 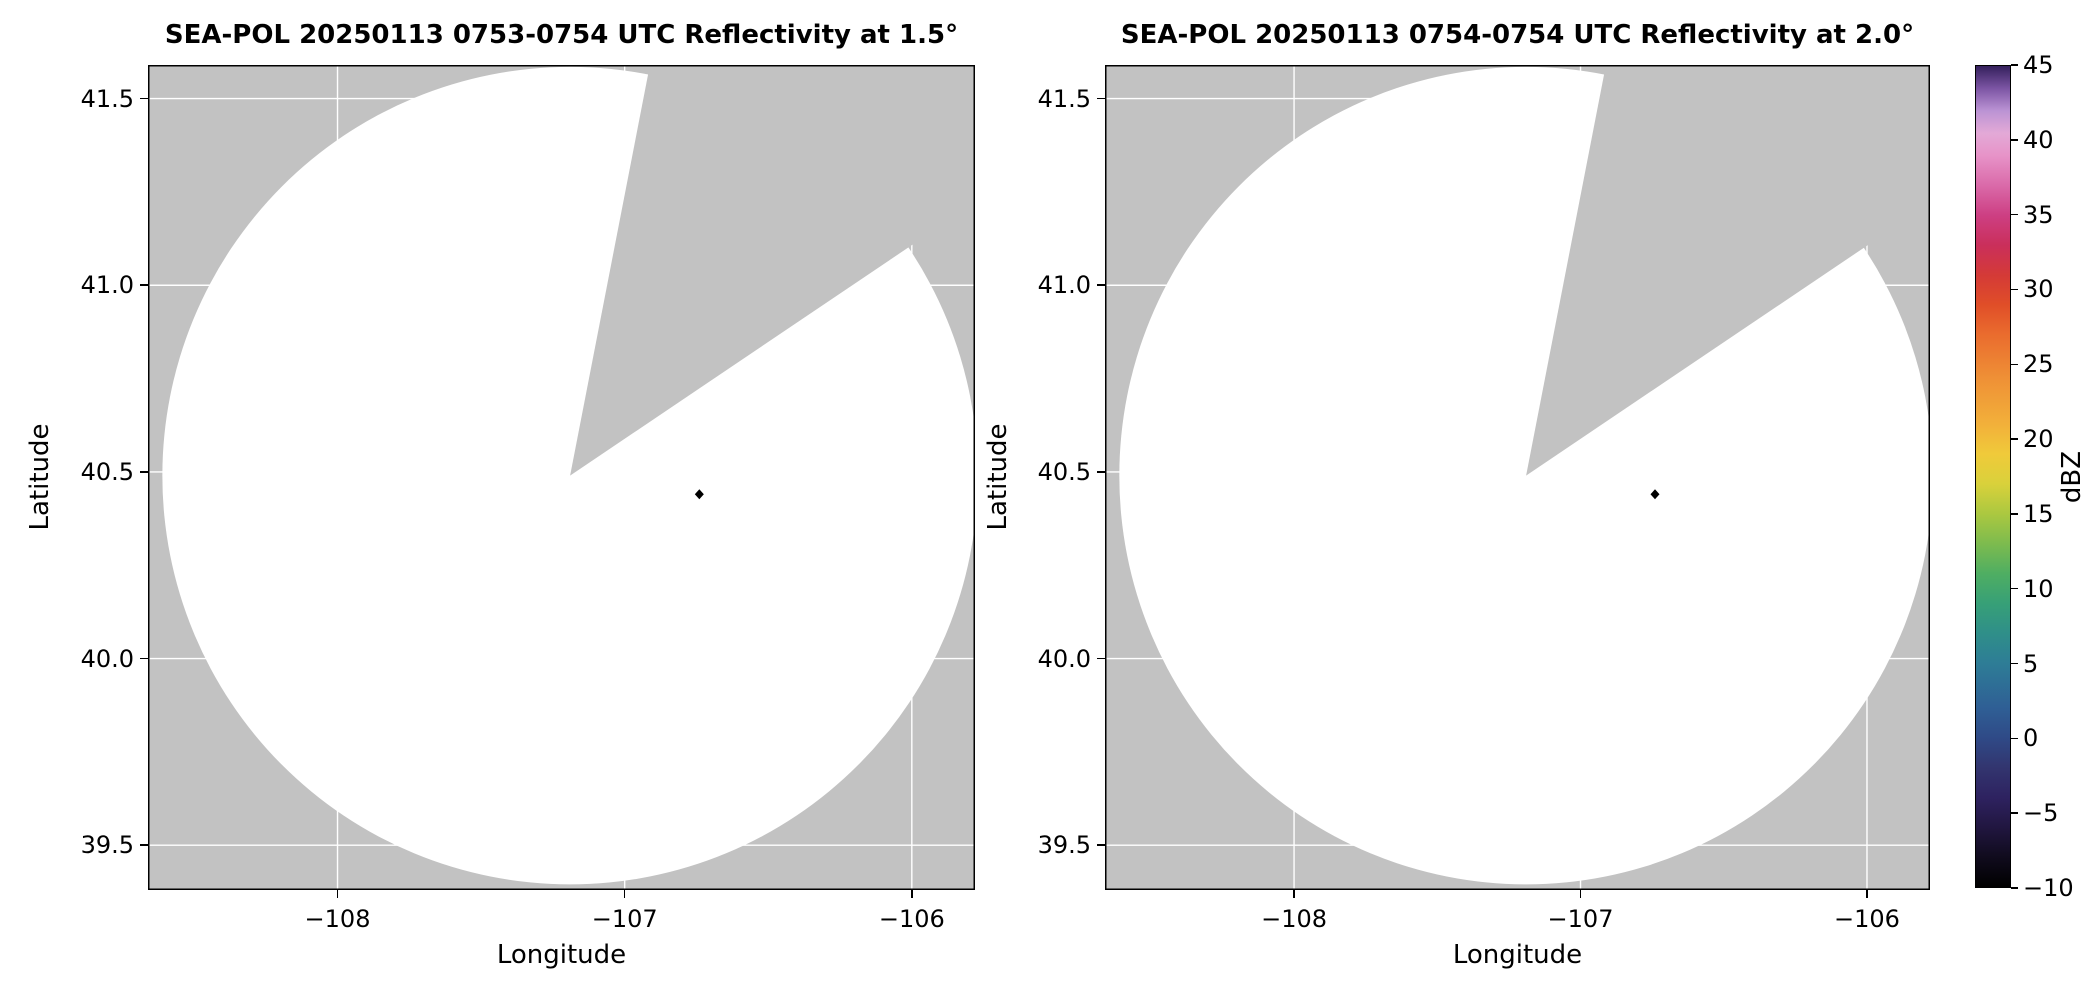 What do you see at coordinates (2038, 65) in the screenshot?
I see `colorbar-tick-label: 45` at bounding box center [2038, 65].